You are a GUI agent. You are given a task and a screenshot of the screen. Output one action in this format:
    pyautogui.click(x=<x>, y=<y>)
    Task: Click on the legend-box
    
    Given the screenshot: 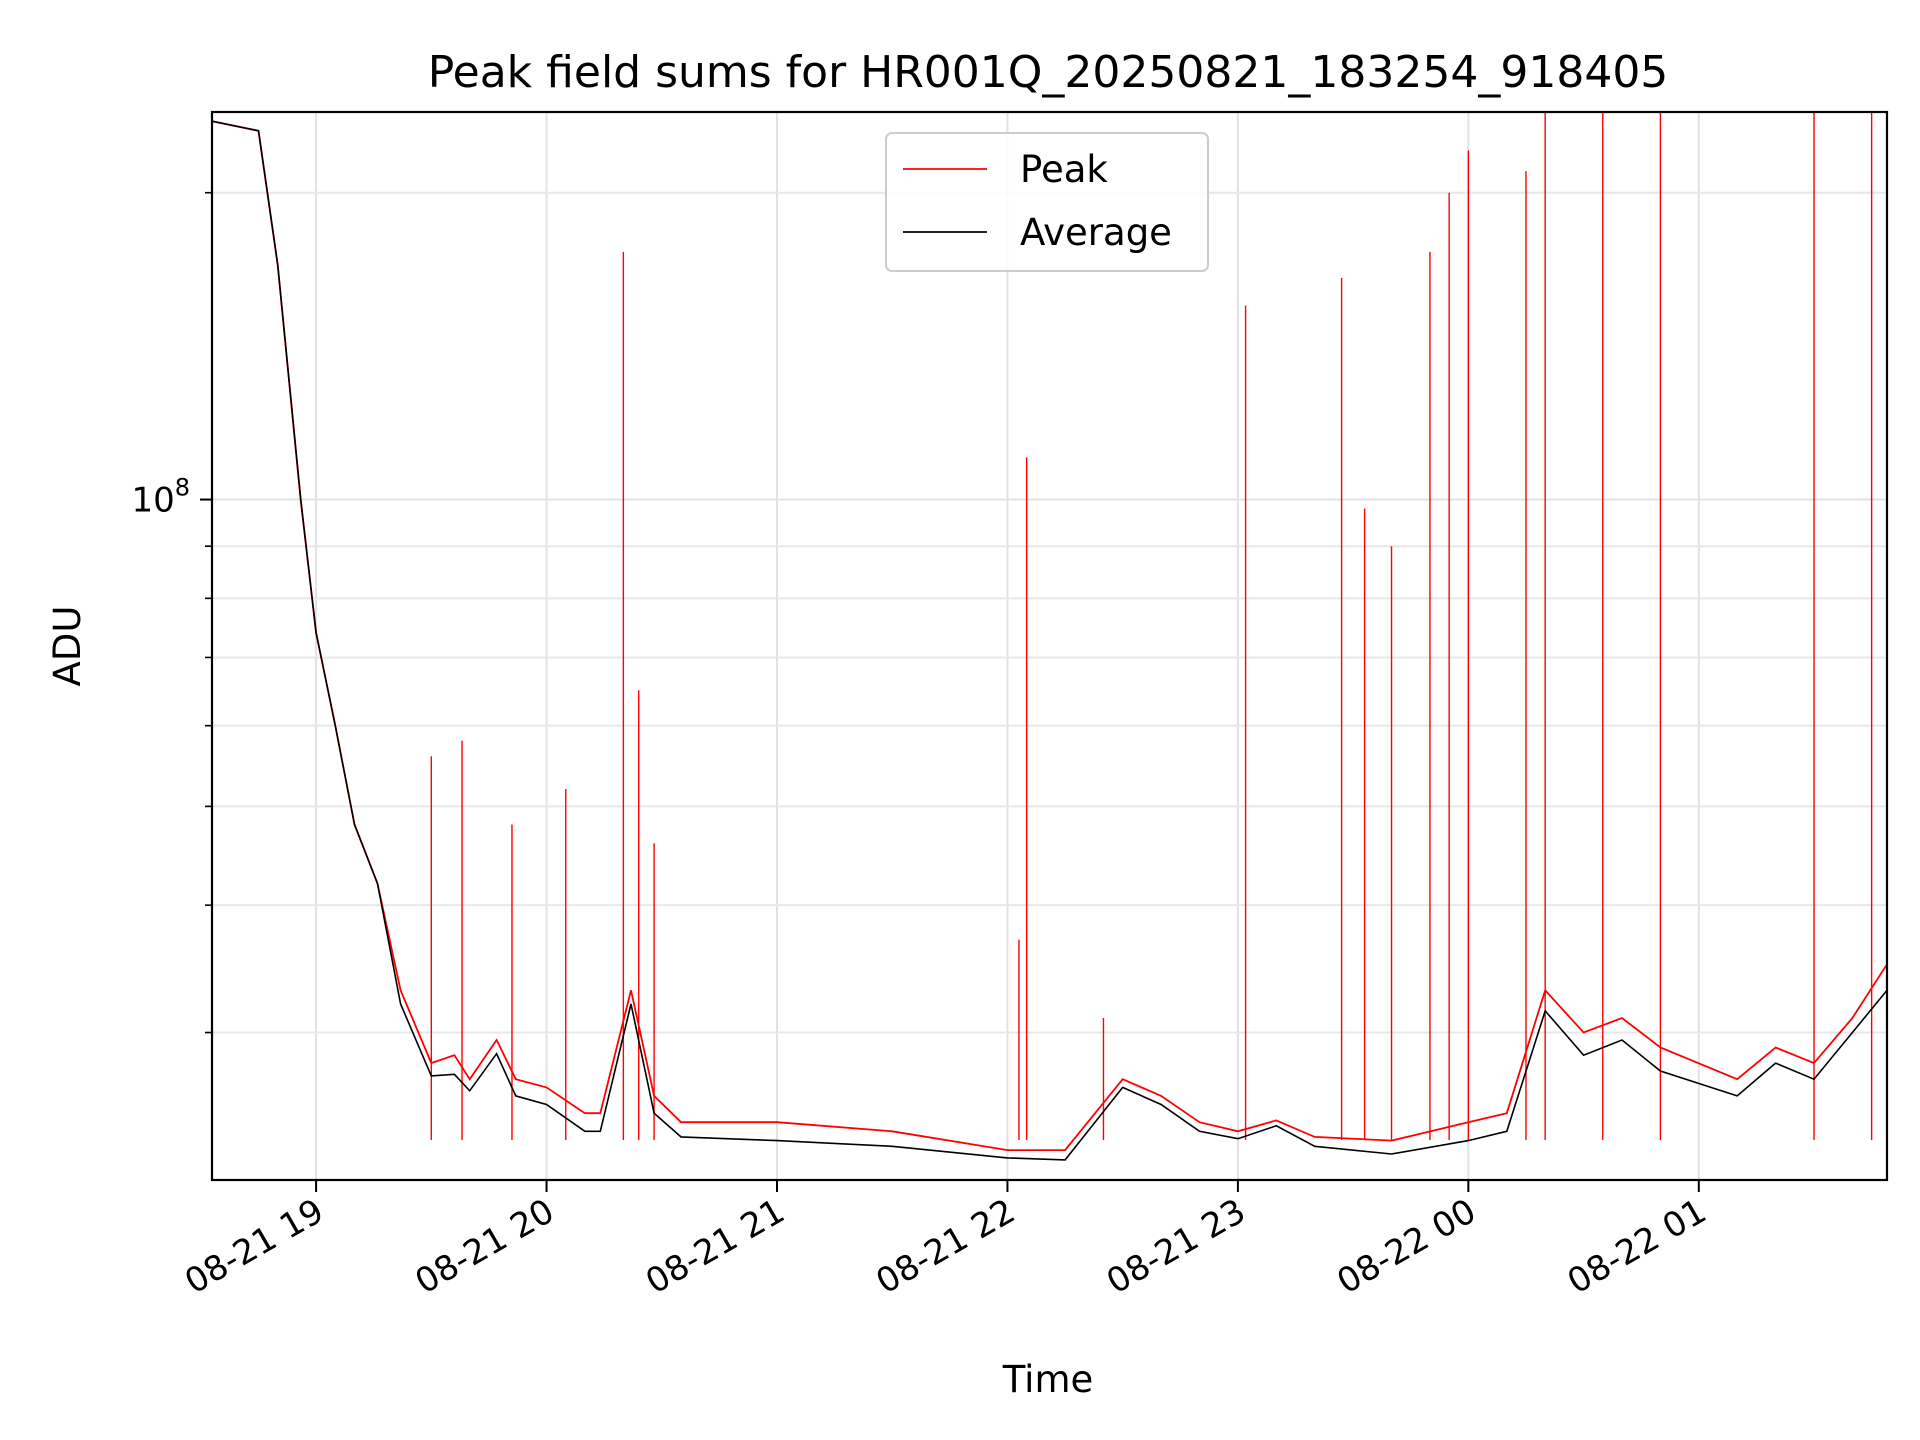 What is the action you would take?
    pyautogui.click(x=1047, y=202)
    